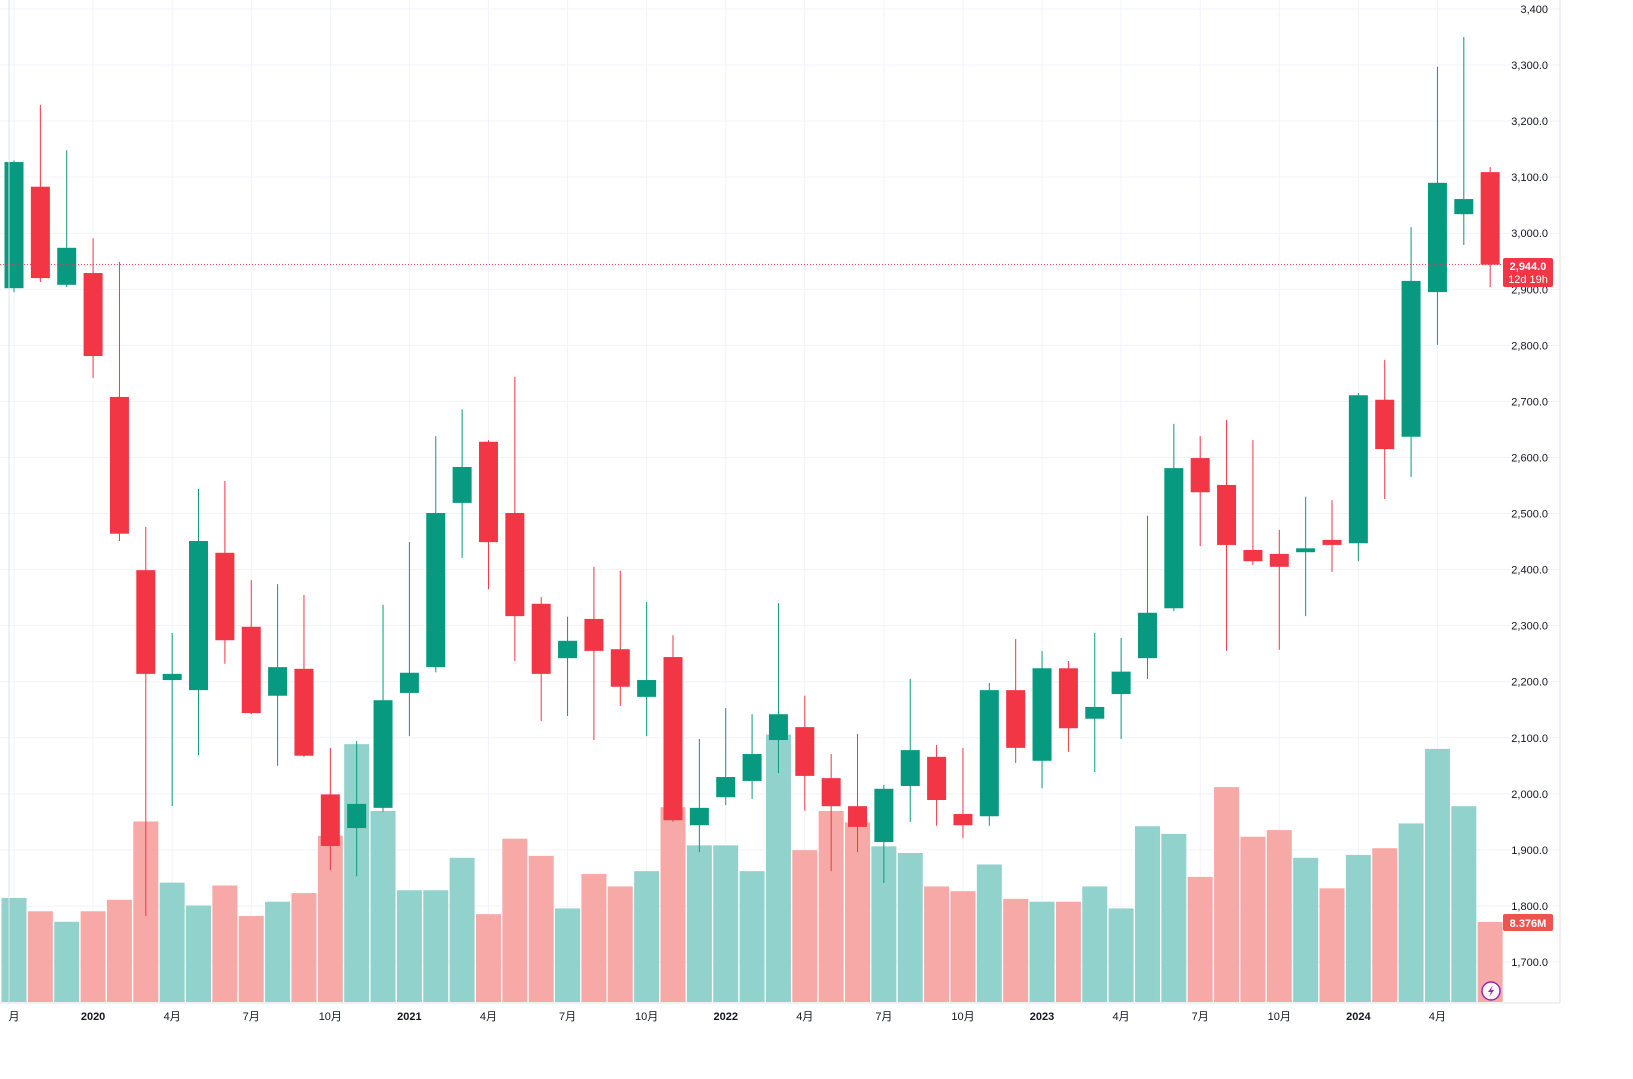 This screenshot has height=1079, width=1633. What do you see at coordinates (172, 1017) in the screenshot?
I see `time-tick-label: 4月` at bounding box center [172, 1017].